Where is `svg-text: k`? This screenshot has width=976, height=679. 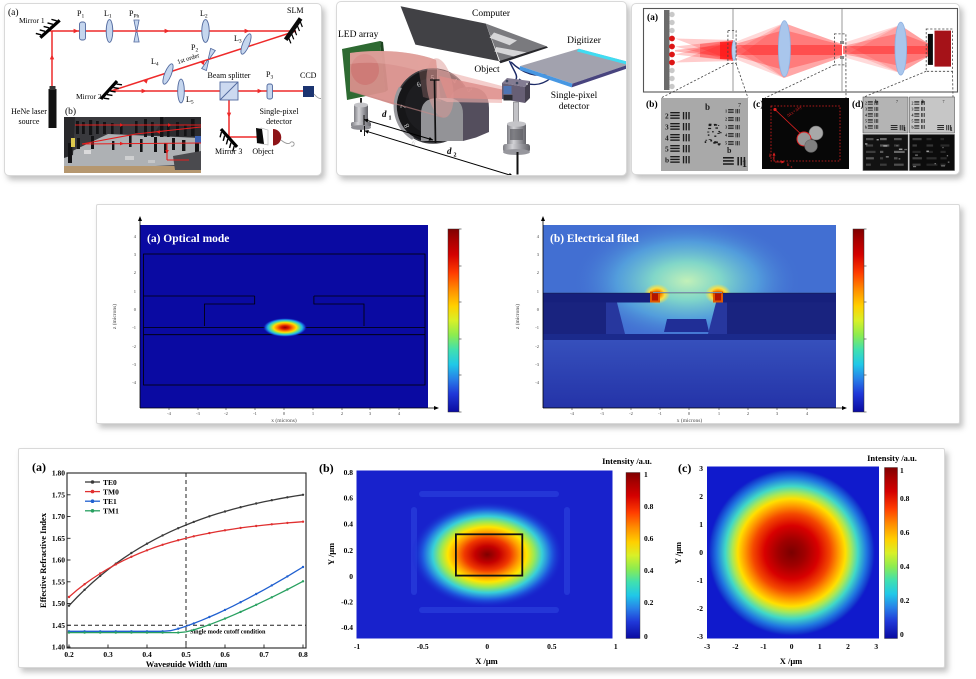 svg-text: k is located at coordinates (770, 156).